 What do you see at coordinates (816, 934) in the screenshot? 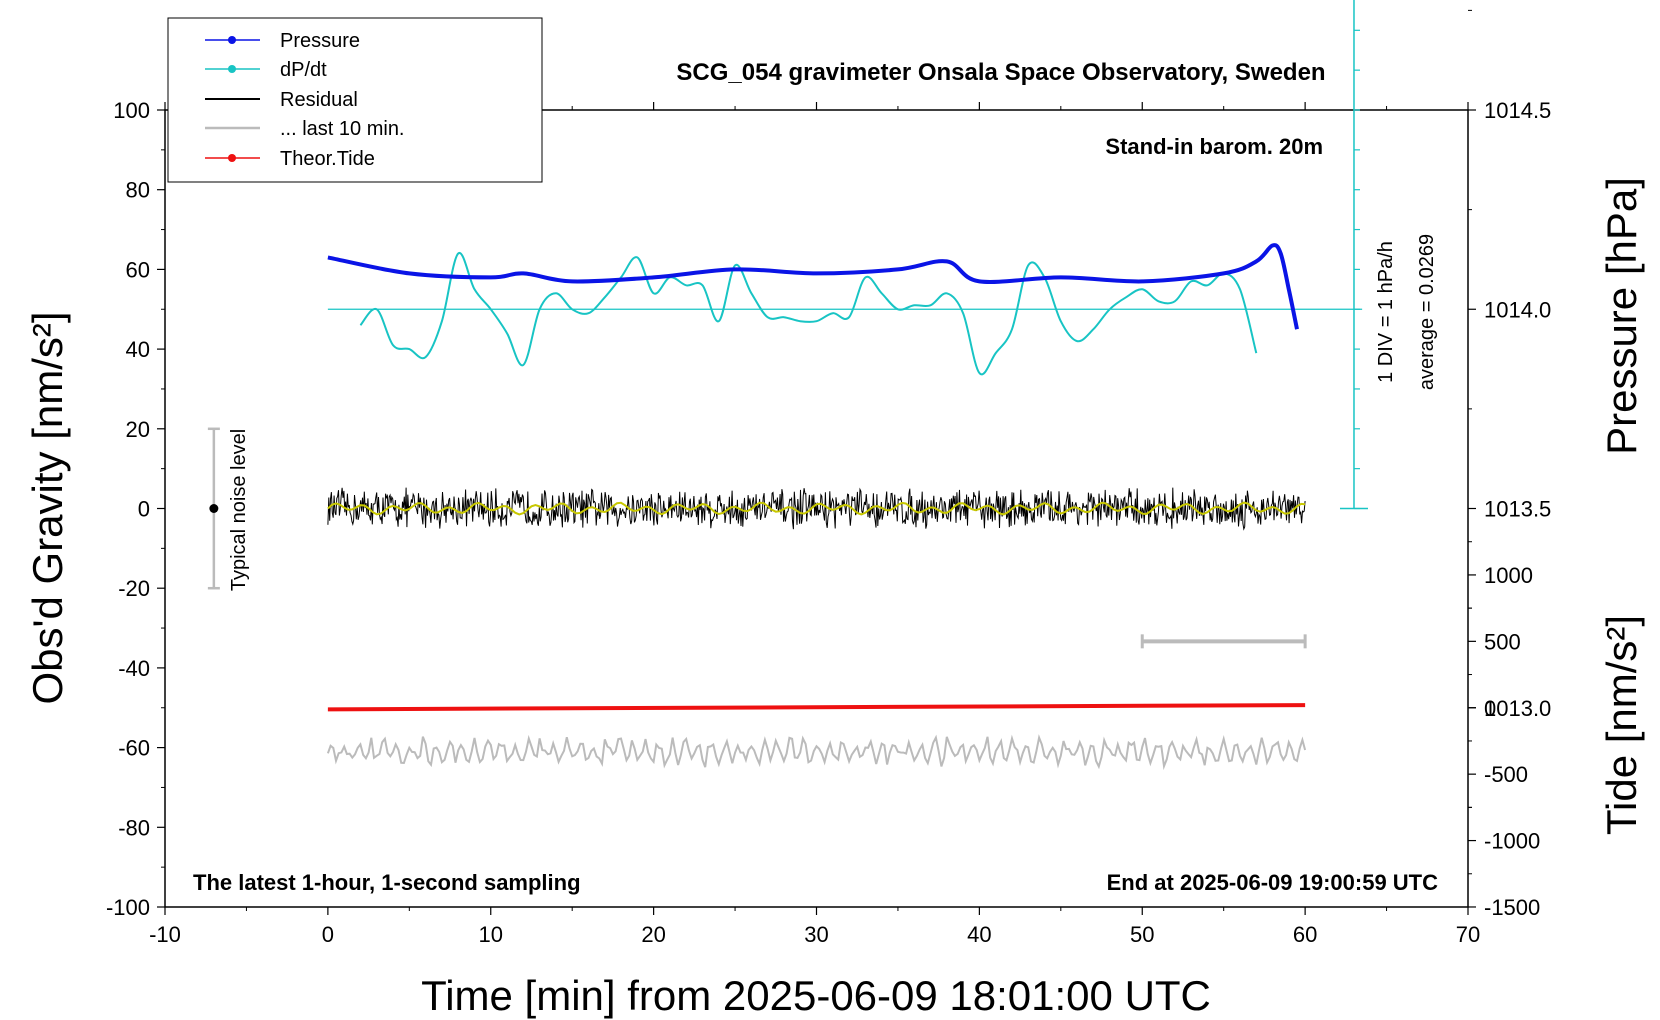
I see `x-tick-label: 30` at bounding box center [816, 934].